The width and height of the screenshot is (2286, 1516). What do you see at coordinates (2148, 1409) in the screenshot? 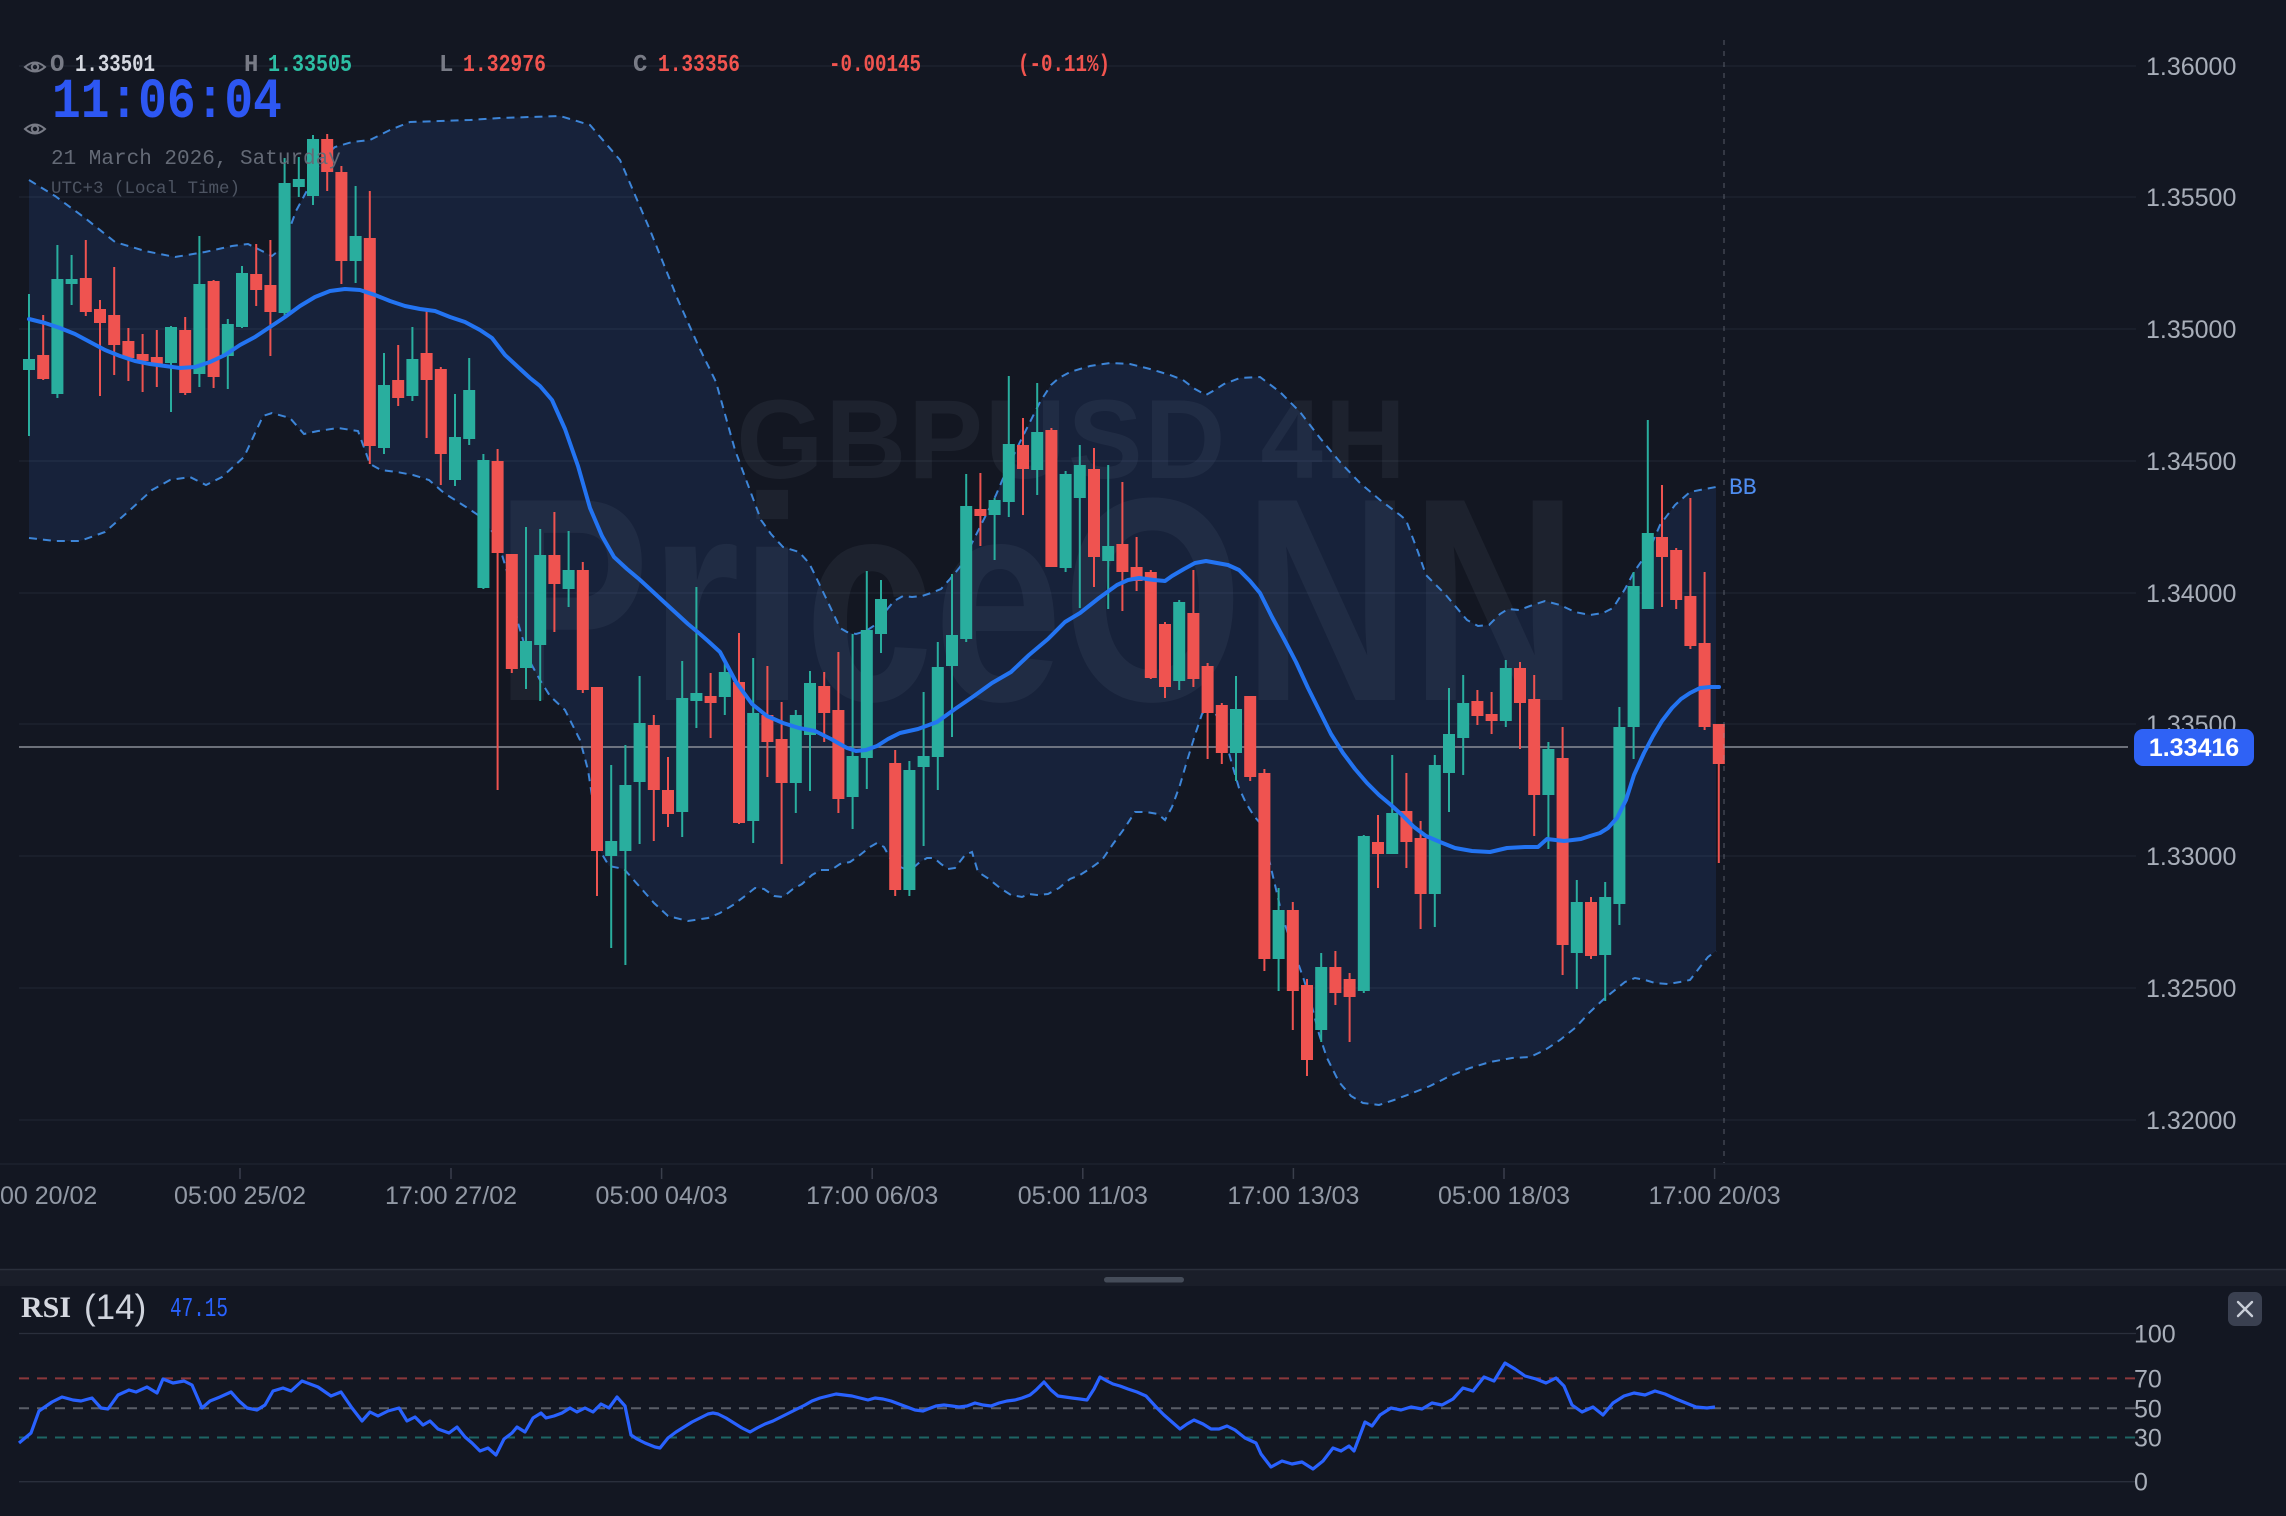
I see `svg-text: 50` at bounding box center [2148, 1409].